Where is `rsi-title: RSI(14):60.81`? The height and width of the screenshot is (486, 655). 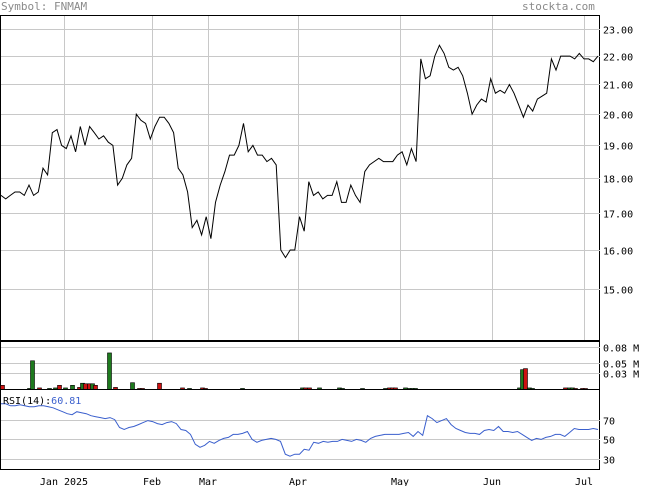
rsi-title: RSI(14):60.81 is located at coordinates (42, 401).